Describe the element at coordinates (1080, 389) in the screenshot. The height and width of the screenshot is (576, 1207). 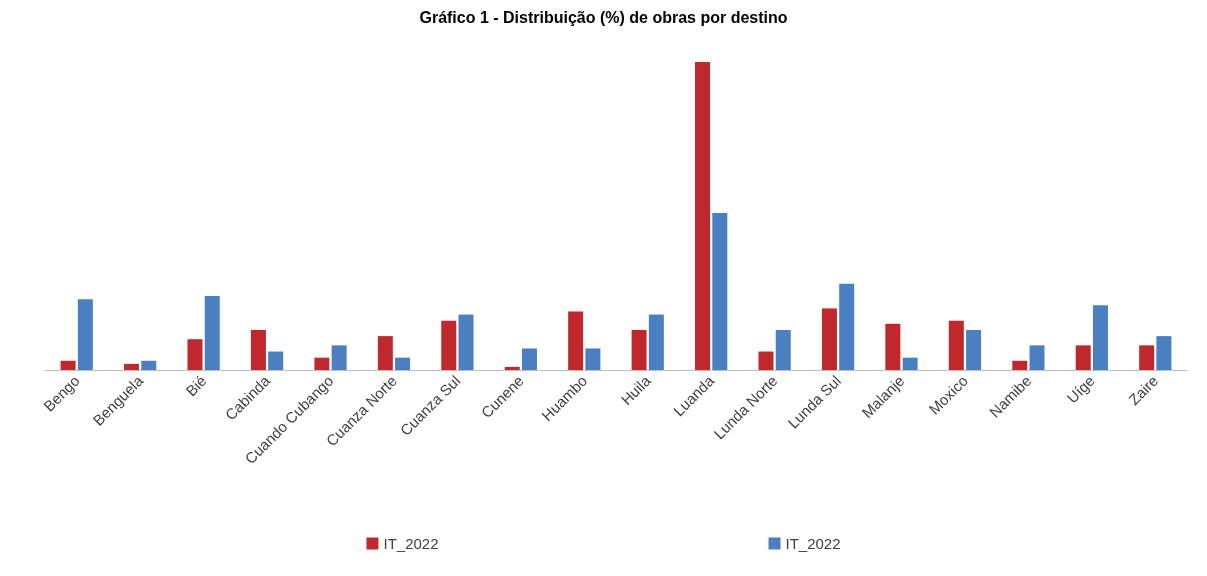
I see `x-tick-label: Uíge` at that location.